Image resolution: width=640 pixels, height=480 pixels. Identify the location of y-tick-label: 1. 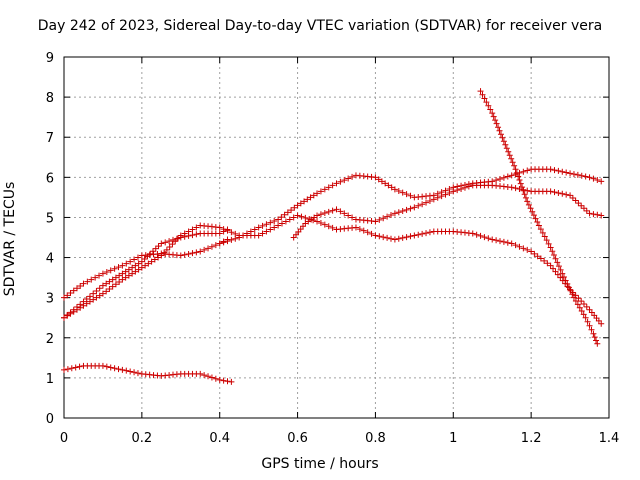
(50, 379).